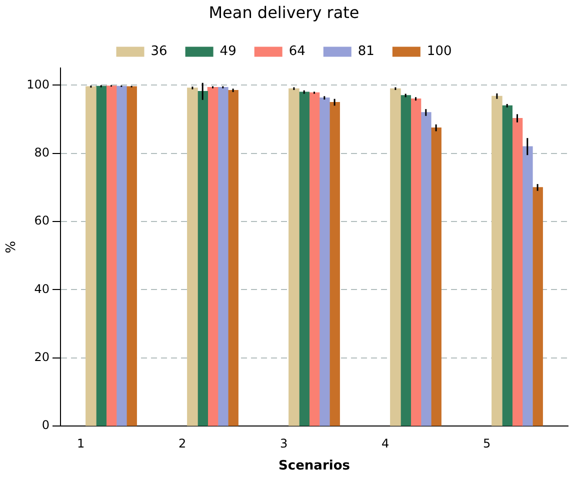  What do you see at coordinates (159, 52) in the screenshot?
I see `legend-label: 36` at bounding box center [159, 52].